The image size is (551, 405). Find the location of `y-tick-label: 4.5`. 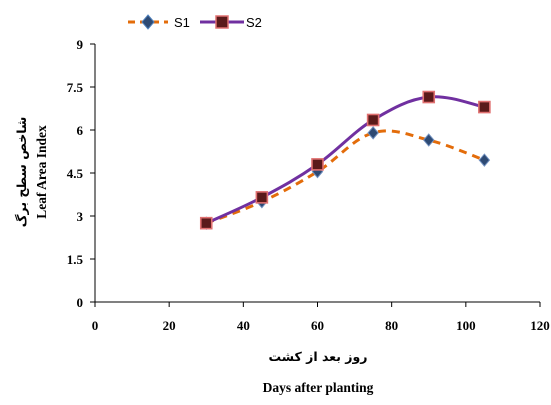

y-tick-label: 4.5 is located at coordinates (75, 173).